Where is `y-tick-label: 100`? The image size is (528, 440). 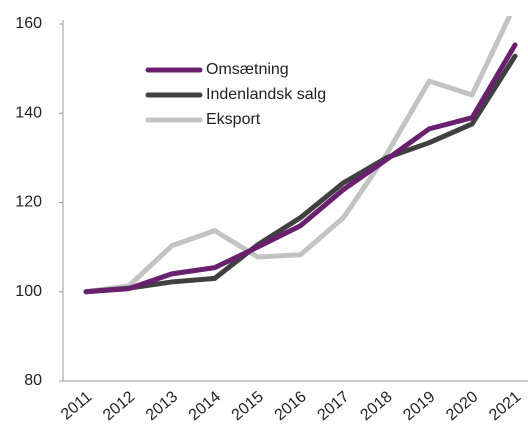 y-tick-label: 100 is located at coordinates (28, 291).